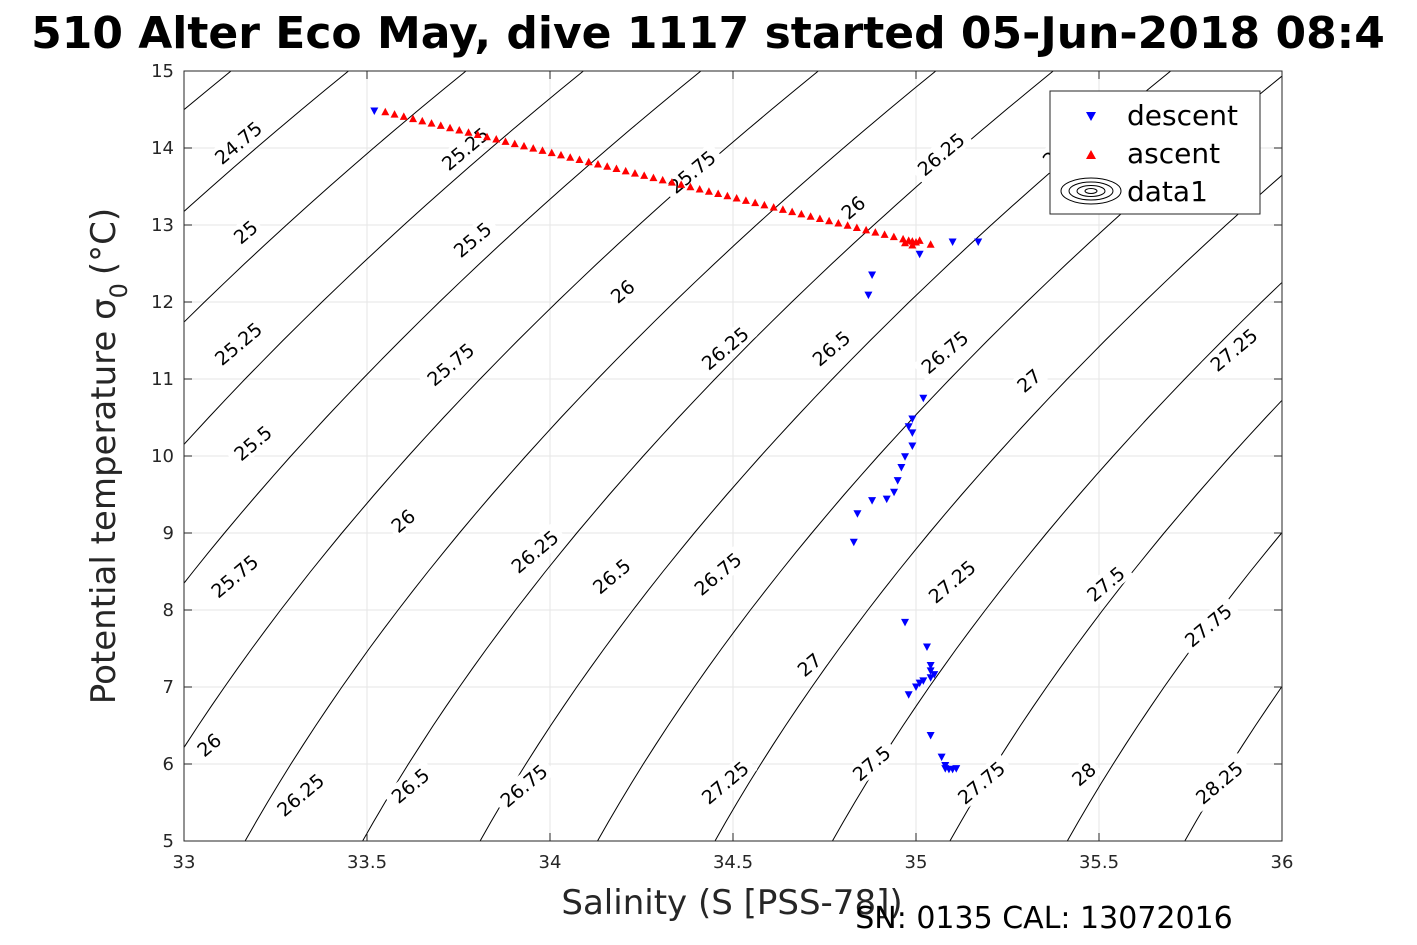 This screenshot has width=1417, height=945. What do you see at coordinates (162, 379) in the screenshot?
I see `y-tick-label: 11` at bounding box center [162, 379].